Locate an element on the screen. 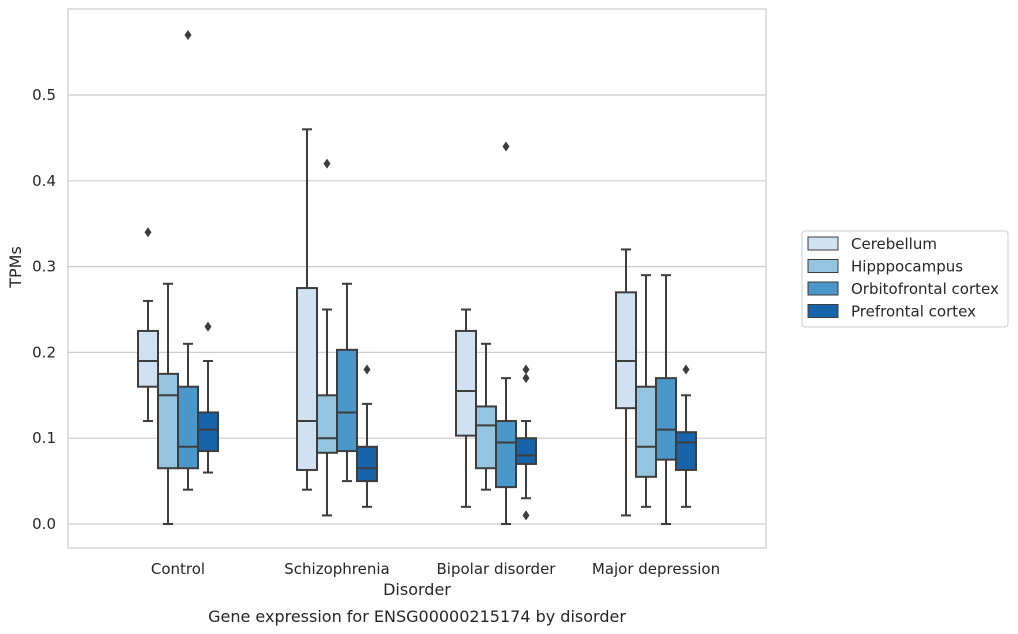 The height and width of the screenshot is (634, 1018). y-tick-label: 0.0 is located at coordinates (44, 524).